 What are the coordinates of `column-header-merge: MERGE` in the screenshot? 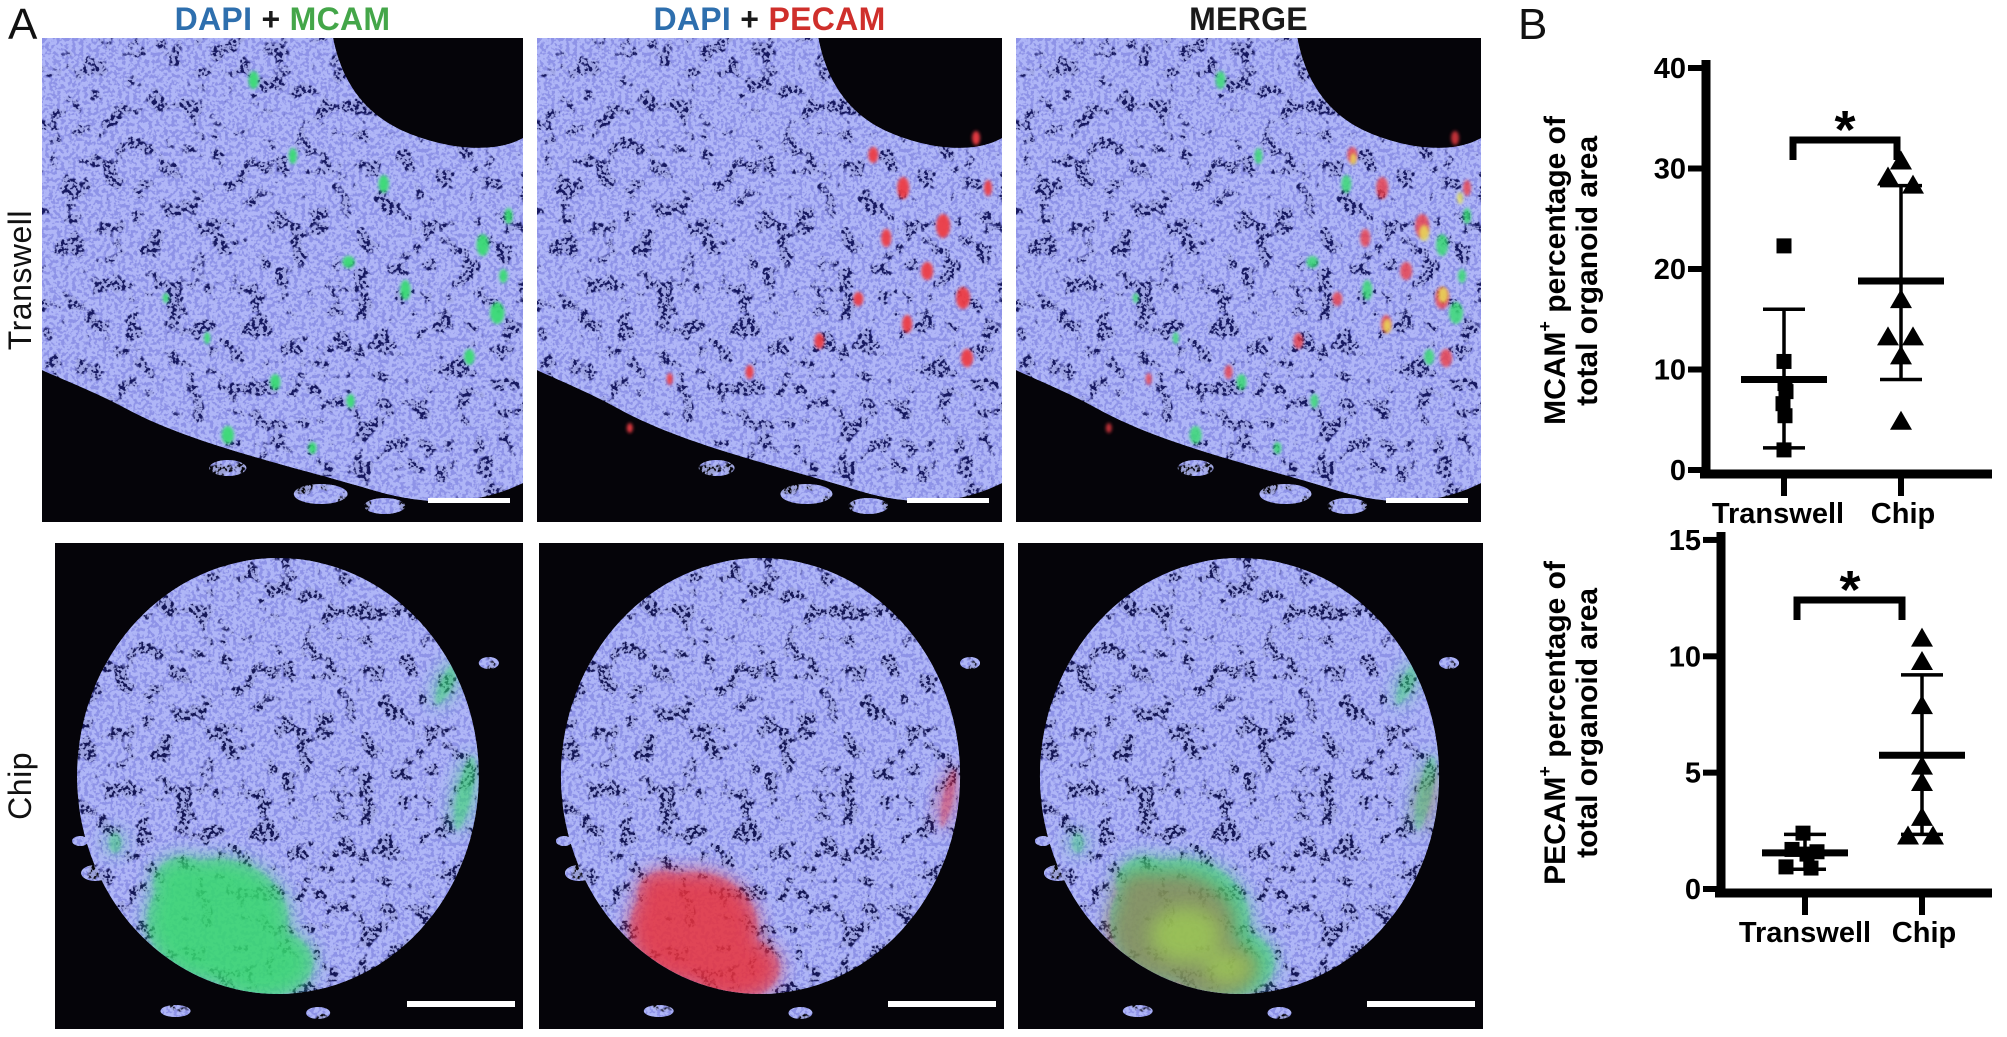 It's located at (1248, 19).